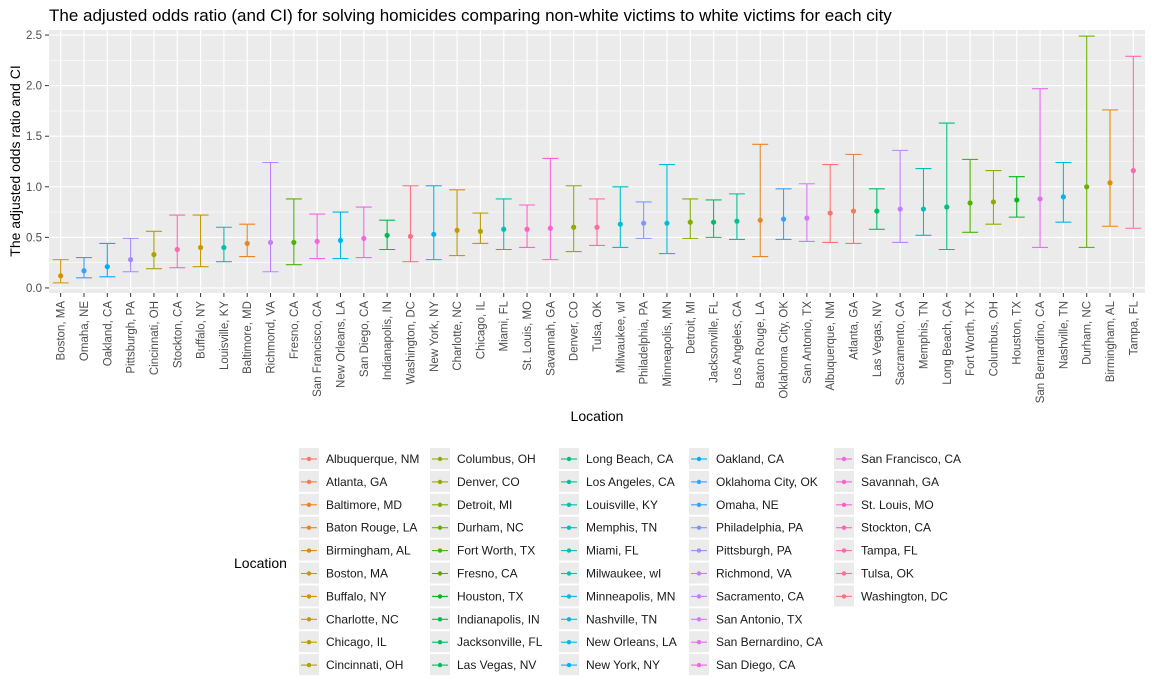 This screenshot has width=1152, height=691. What do you see at coordinates (831, 346) in the screenshot?
I see `x-tick-label: Albuquerque, NM` at bounding box center [831, 346].